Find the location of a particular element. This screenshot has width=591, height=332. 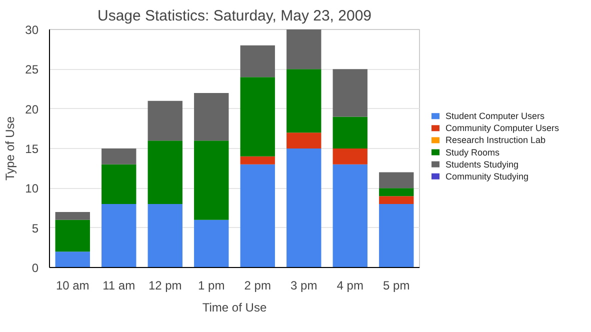

y-tick-label: 20 is located at coordinates (32, 109).